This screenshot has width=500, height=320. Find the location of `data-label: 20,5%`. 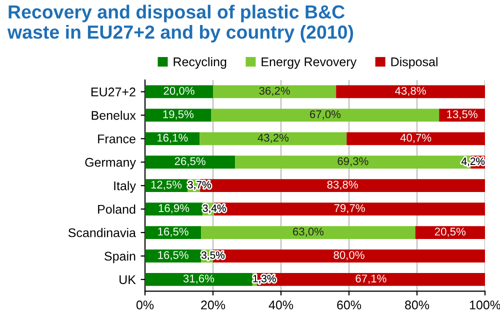

data-label: 20,5% is located at coordinates (450, 232).